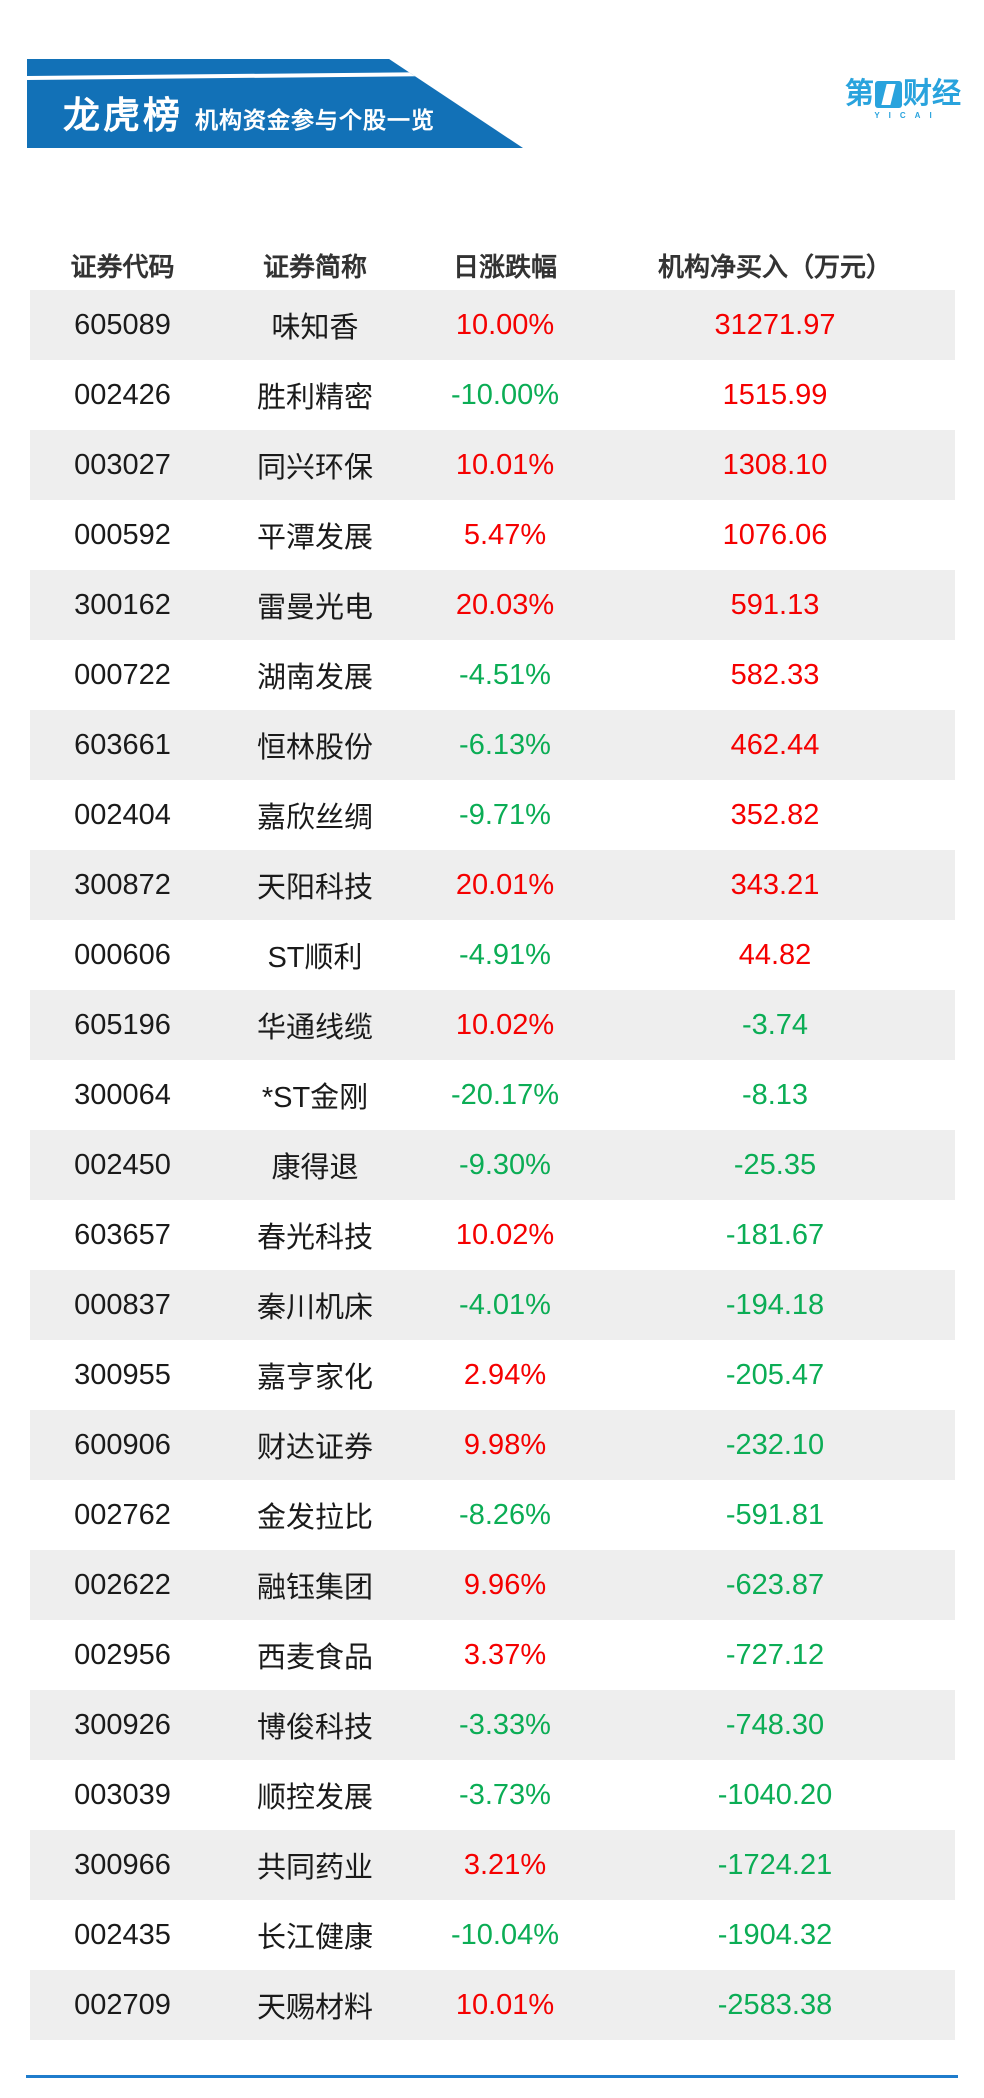 Image resolution: width=984 pixels, height=2098 pixels. Describe the element at coordinates (314, 748) in the screenshot. I see `cell-name: 恒林股份` at that location.